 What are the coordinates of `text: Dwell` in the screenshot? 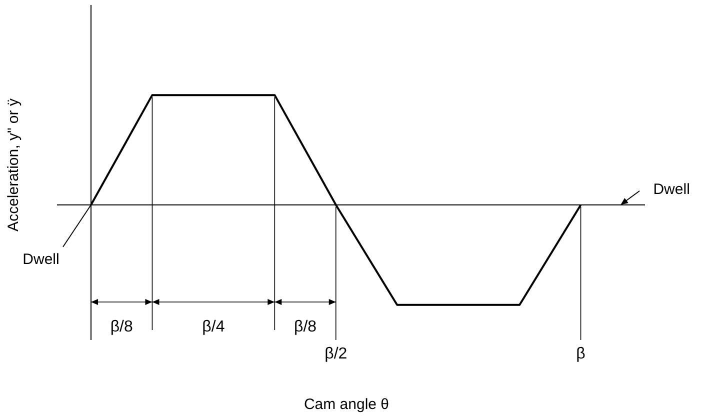 It's located at (671, 189).